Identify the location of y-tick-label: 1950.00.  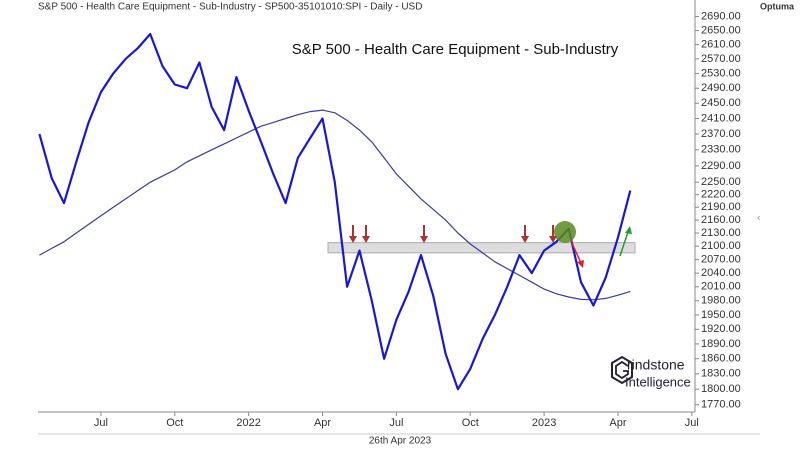
(721, 315).